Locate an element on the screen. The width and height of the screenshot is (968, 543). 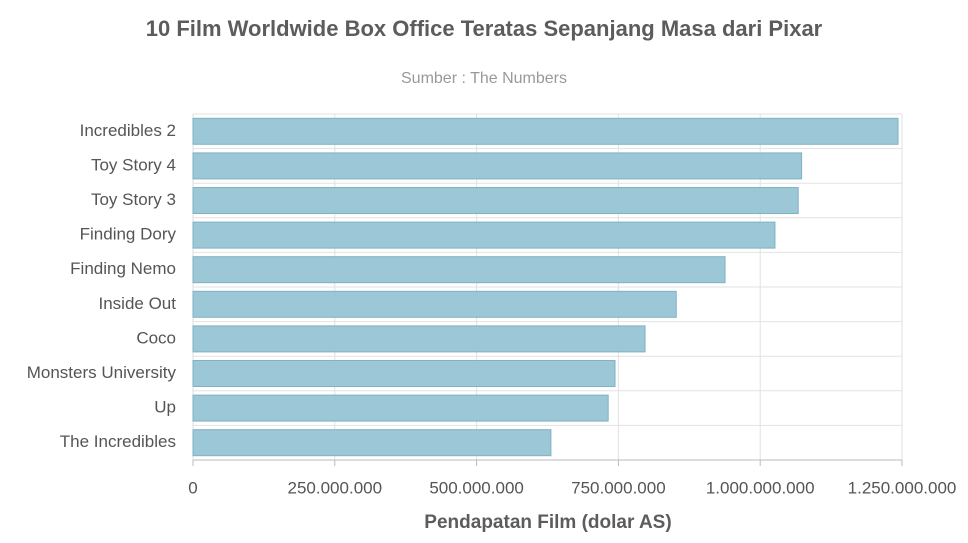
y-tick-label: Up is located at coordinates (165, 407).